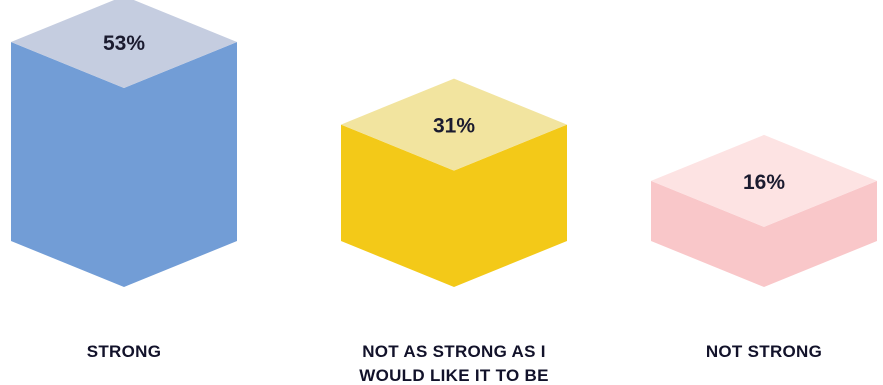  Describe the element at coordinates (454, 351) in the screenshot. I see `category-label: NOT AS STRONG AS I` at that location.